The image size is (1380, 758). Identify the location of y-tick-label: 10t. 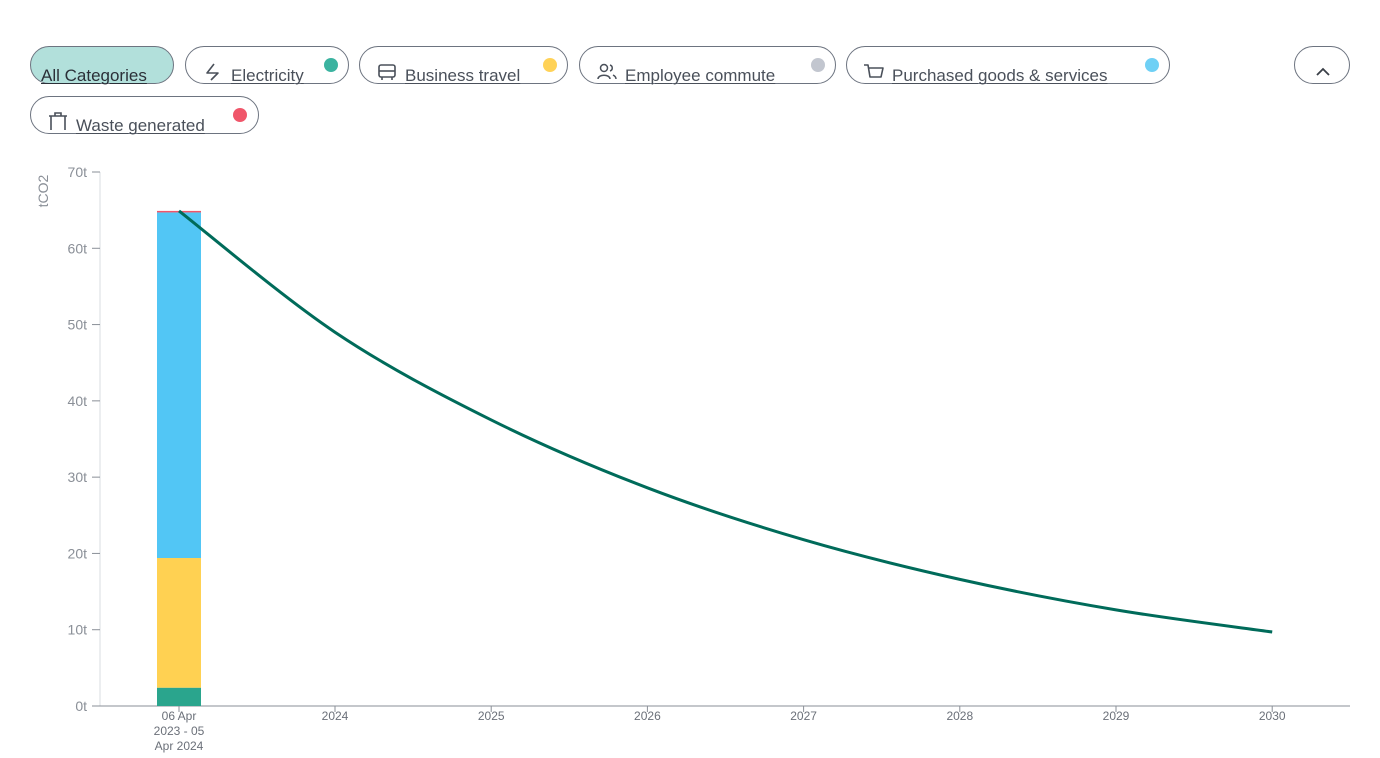
(78, 630).